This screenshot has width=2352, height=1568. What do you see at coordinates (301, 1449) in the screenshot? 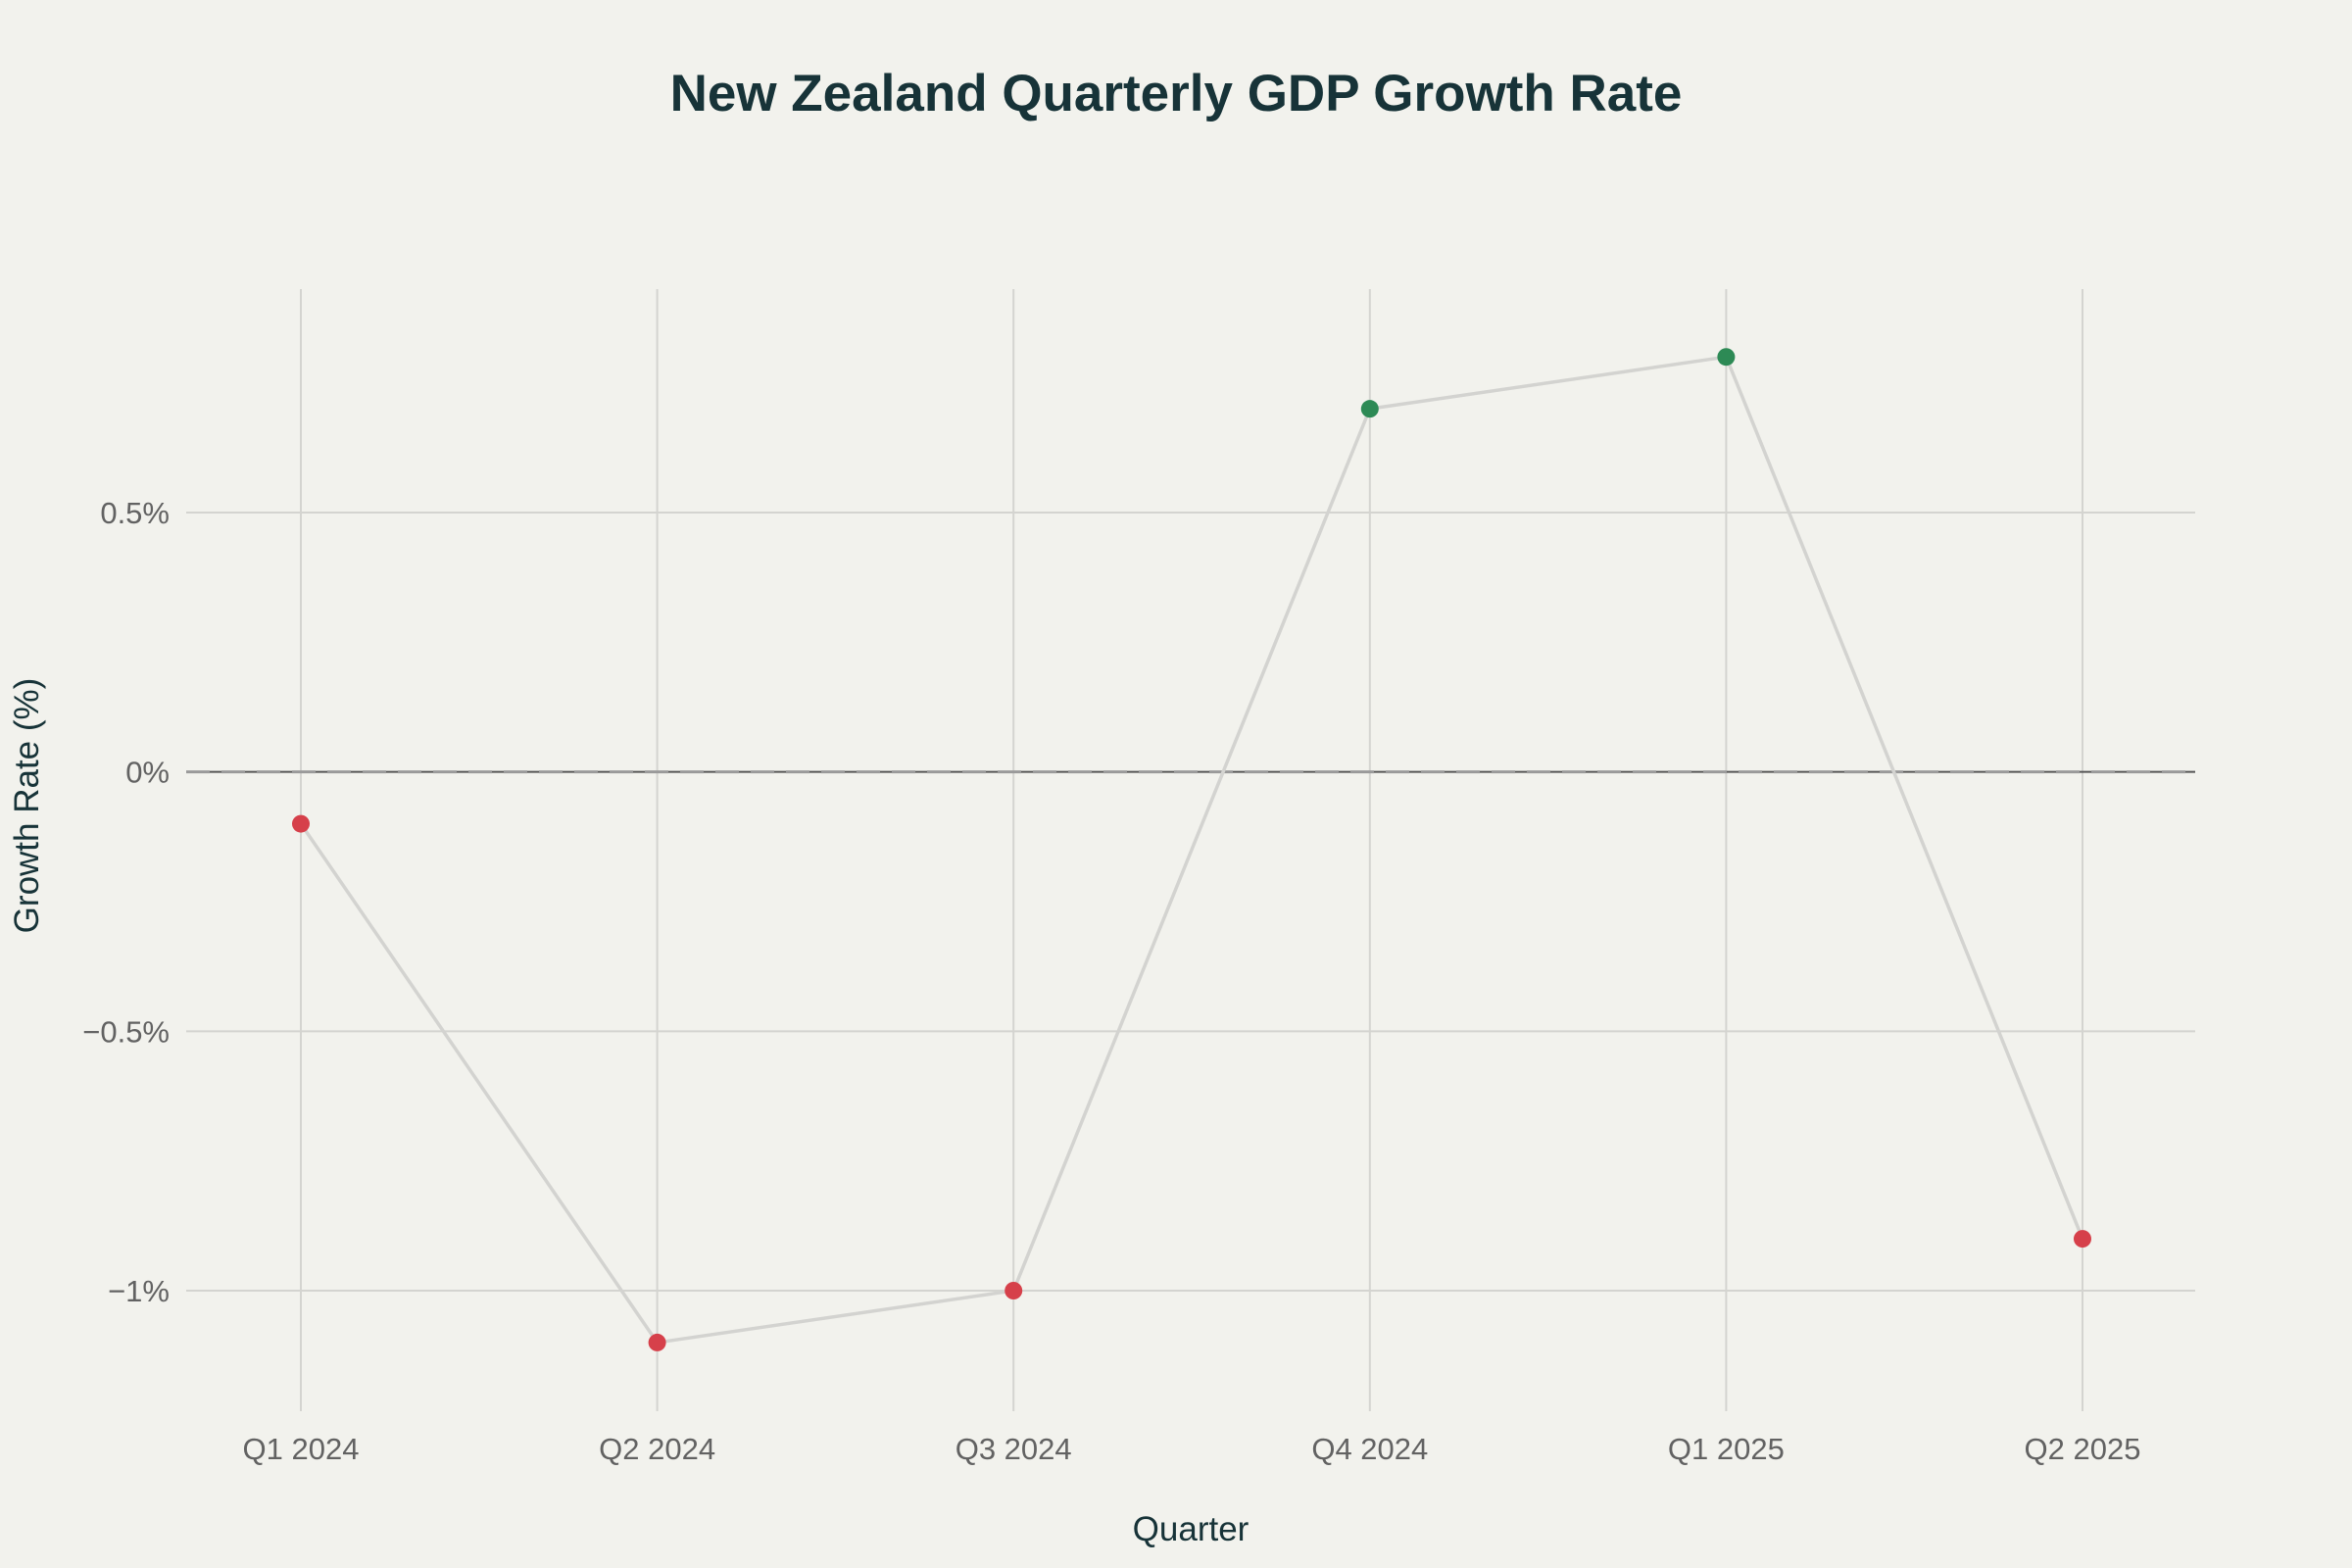
I see `x-tick-label: Q1 2024` at bounding box center [301, 1449].